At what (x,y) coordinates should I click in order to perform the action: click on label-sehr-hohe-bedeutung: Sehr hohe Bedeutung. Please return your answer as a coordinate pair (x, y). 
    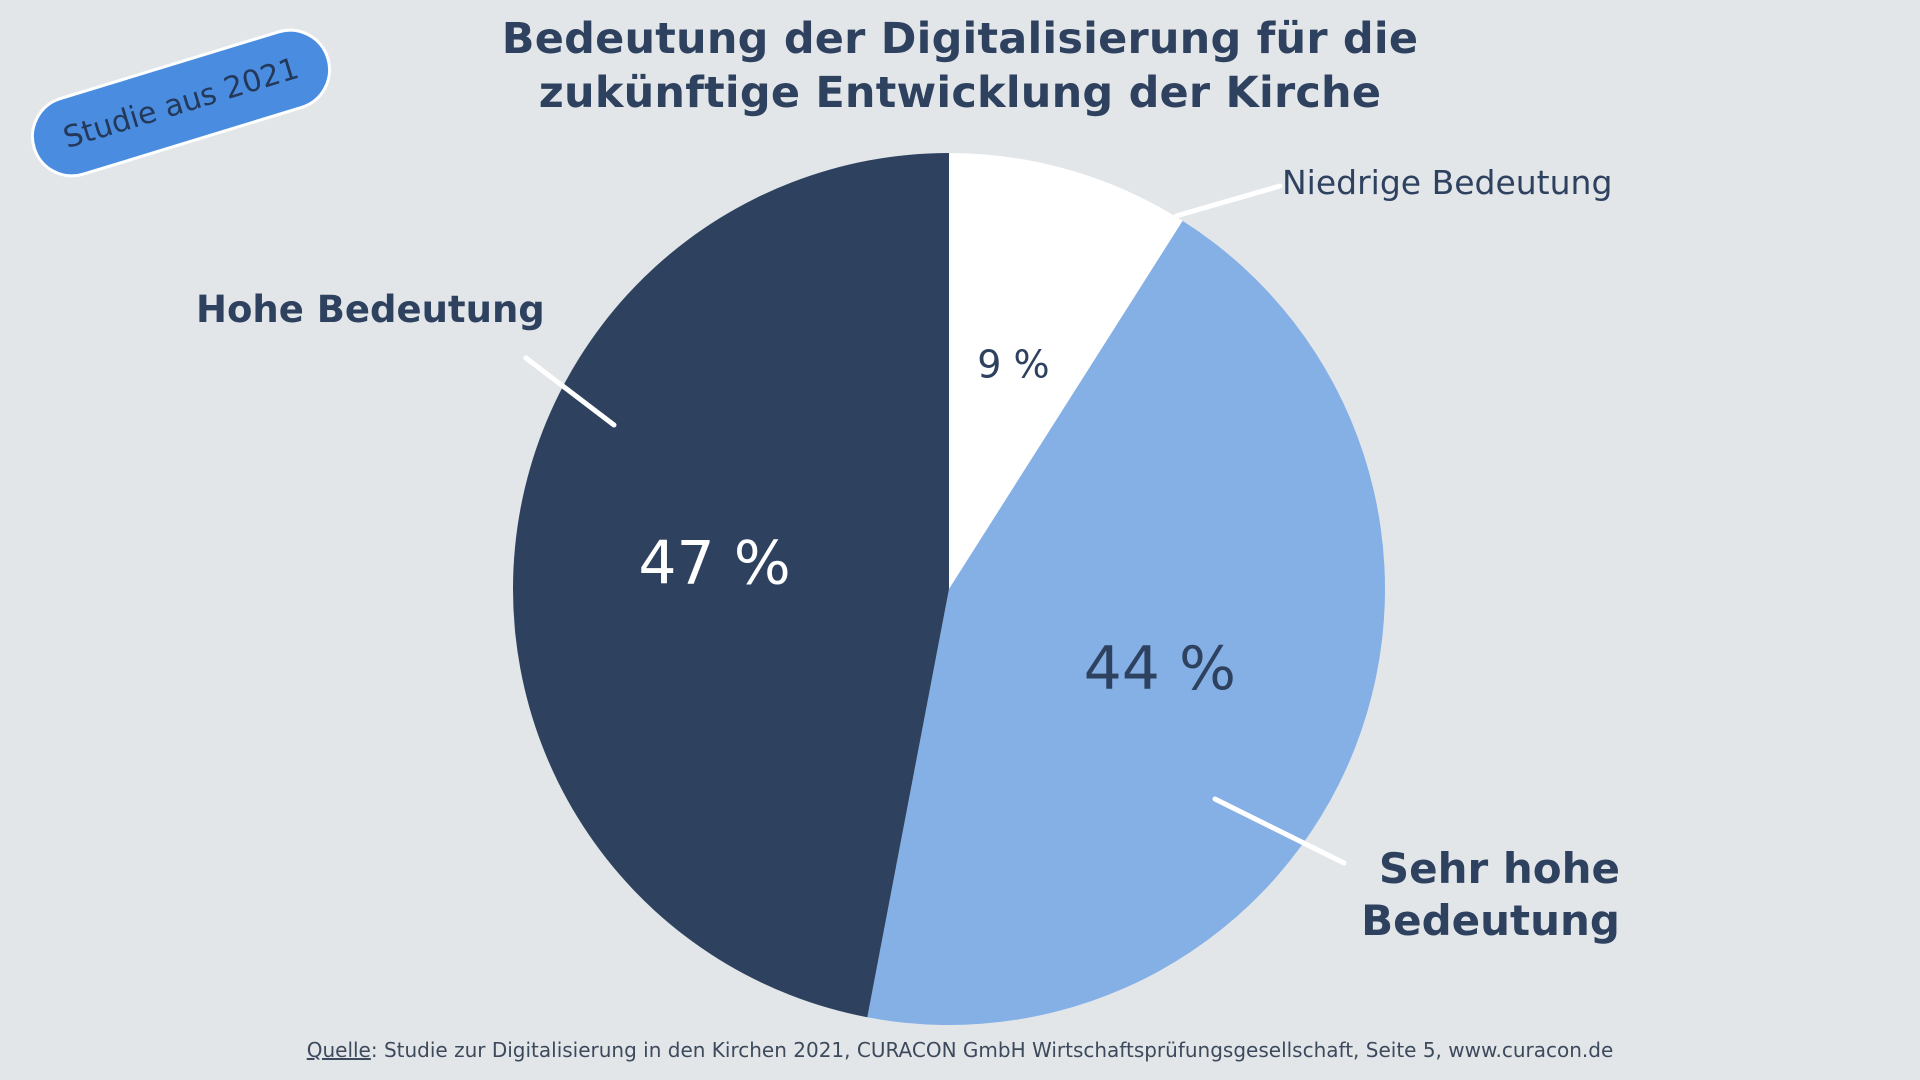
    Looking at the image, I should click on (1480, 895).